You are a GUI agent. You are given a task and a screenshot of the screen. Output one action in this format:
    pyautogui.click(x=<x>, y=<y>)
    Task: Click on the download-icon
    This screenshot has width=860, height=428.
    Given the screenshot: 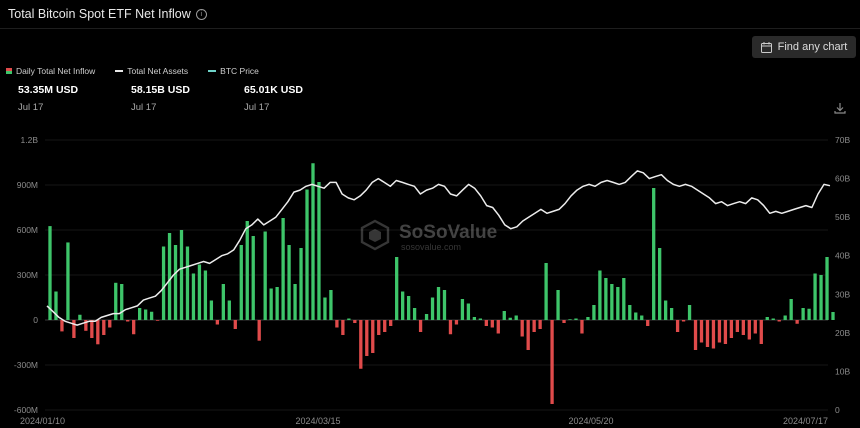 What is the action you would take?
    pyautogui.click(x=840, y=108)
    